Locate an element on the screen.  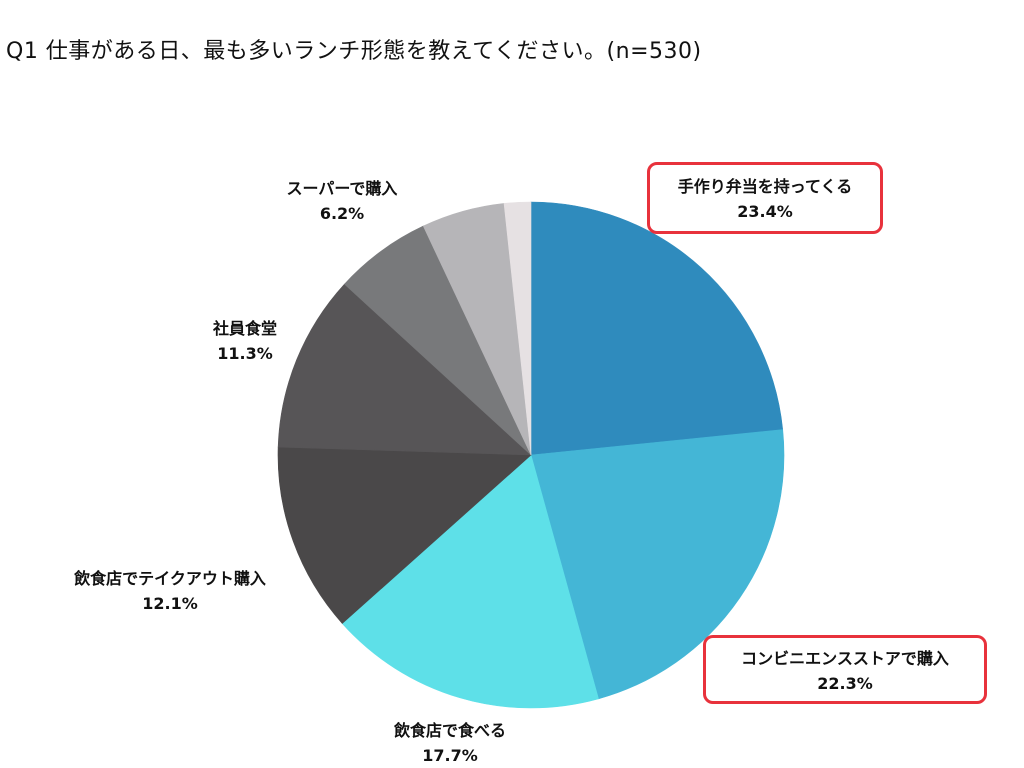
label-pct: 23.4% is located at coordinates (765, 211).